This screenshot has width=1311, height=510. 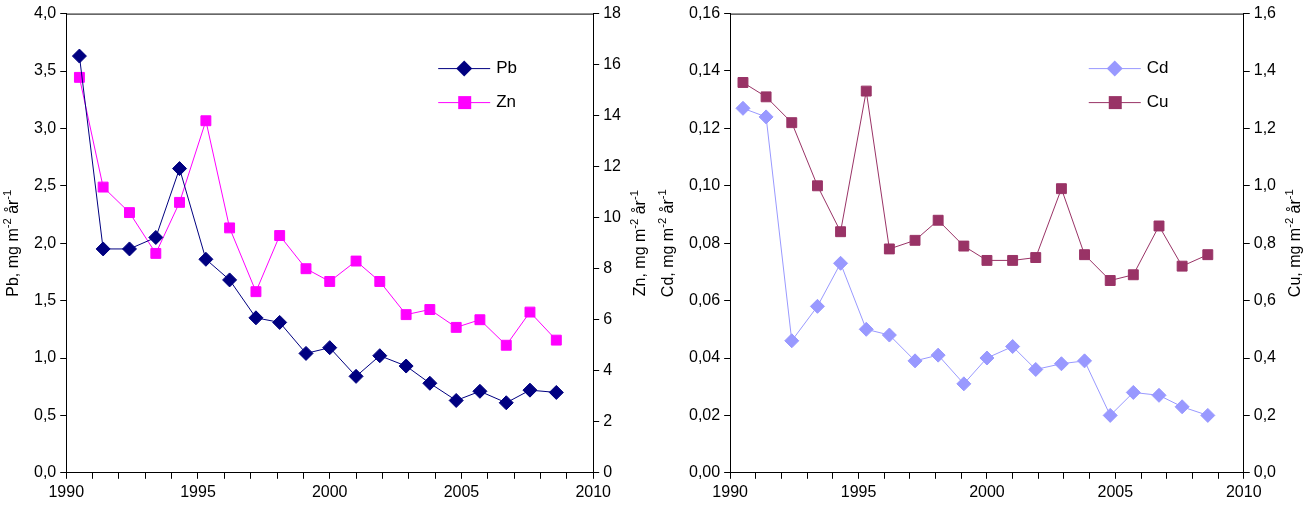 What do you see at coordinates (1265, 472) in the screenshot?
I see `y2-tick-label: 0,0` at bounding box center [1265, 472].